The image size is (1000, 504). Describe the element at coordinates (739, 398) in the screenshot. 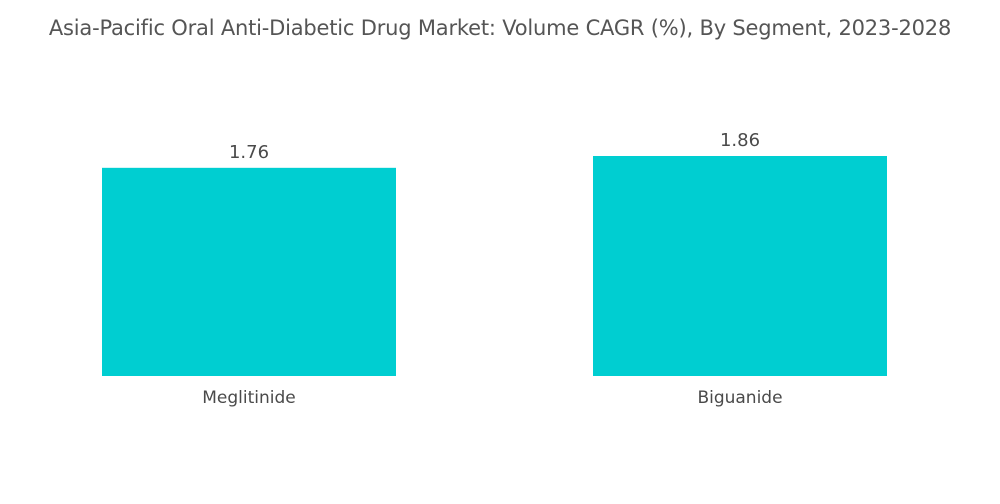

I see `category-label-biguanide: Biguanide` at that location.